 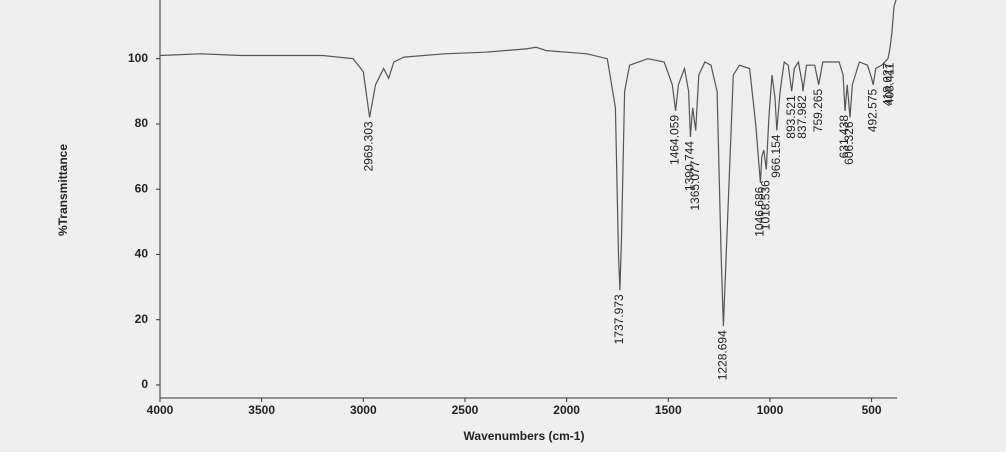 I want to click on peak-label: 606.326, so click(x=849, y=143).